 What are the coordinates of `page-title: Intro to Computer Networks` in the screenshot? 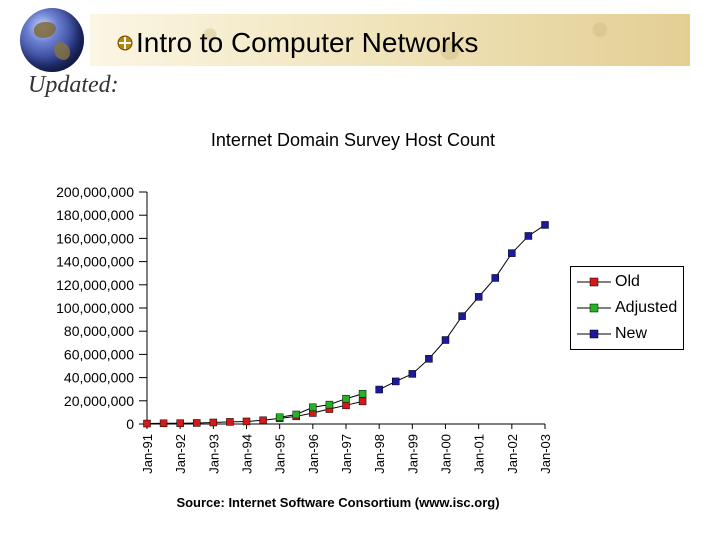 It's located at (307, 42).